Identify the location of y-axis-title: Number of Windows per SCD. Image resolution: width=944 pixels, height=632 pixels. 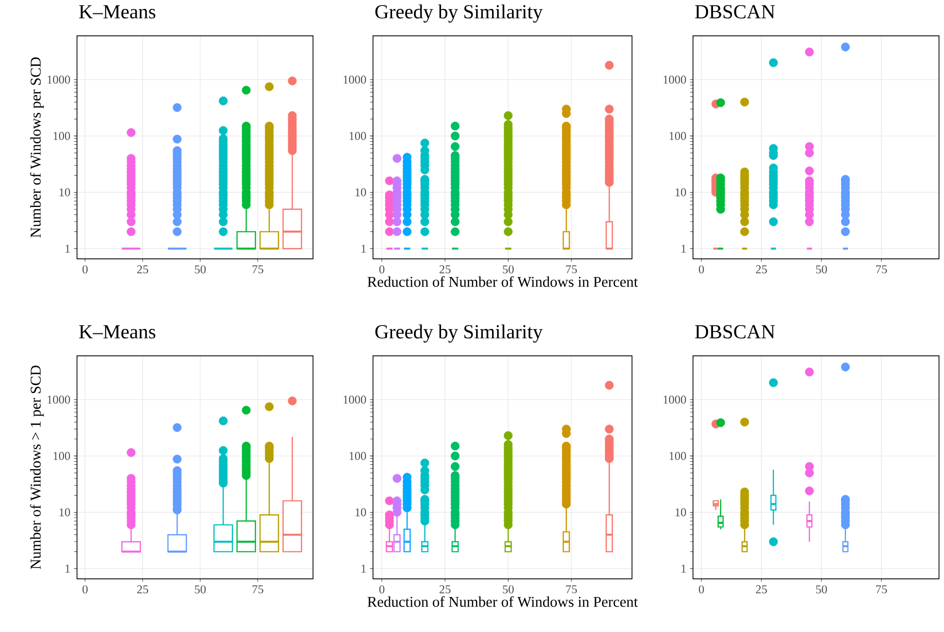
(37, 147).